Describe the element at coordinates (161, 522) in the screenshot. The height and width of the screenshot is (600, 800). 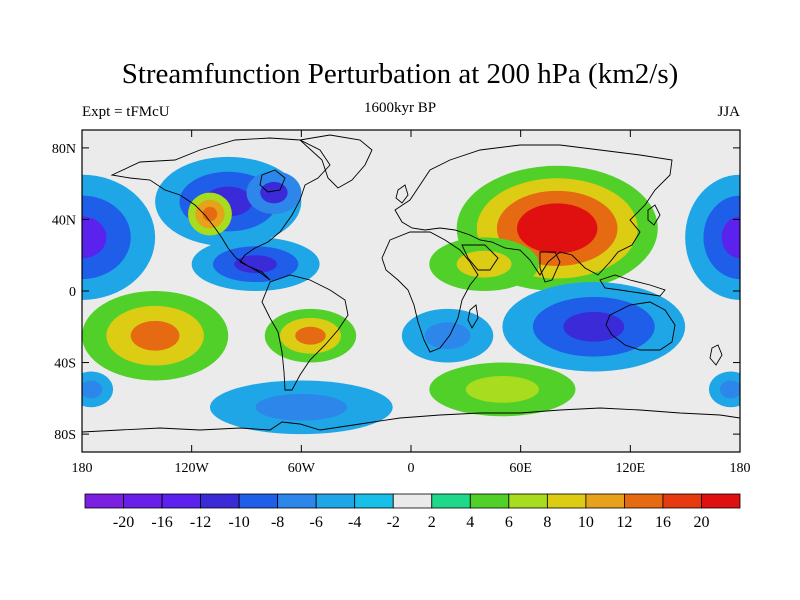
I see `colorbar-label: -16` at that location.